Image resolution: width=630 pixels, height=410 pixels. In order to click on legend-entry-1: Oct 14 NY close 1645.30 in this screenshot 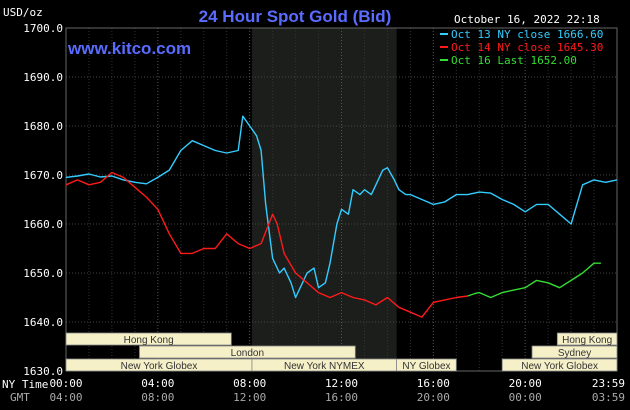, I will do `click(527, 47)`.